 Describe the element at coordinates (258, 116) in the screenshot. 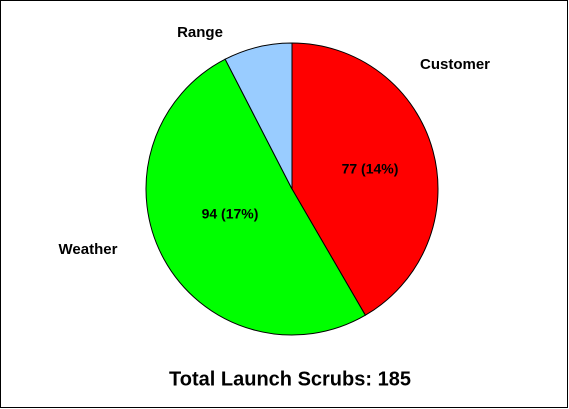

I see `pie-slice` at that location.